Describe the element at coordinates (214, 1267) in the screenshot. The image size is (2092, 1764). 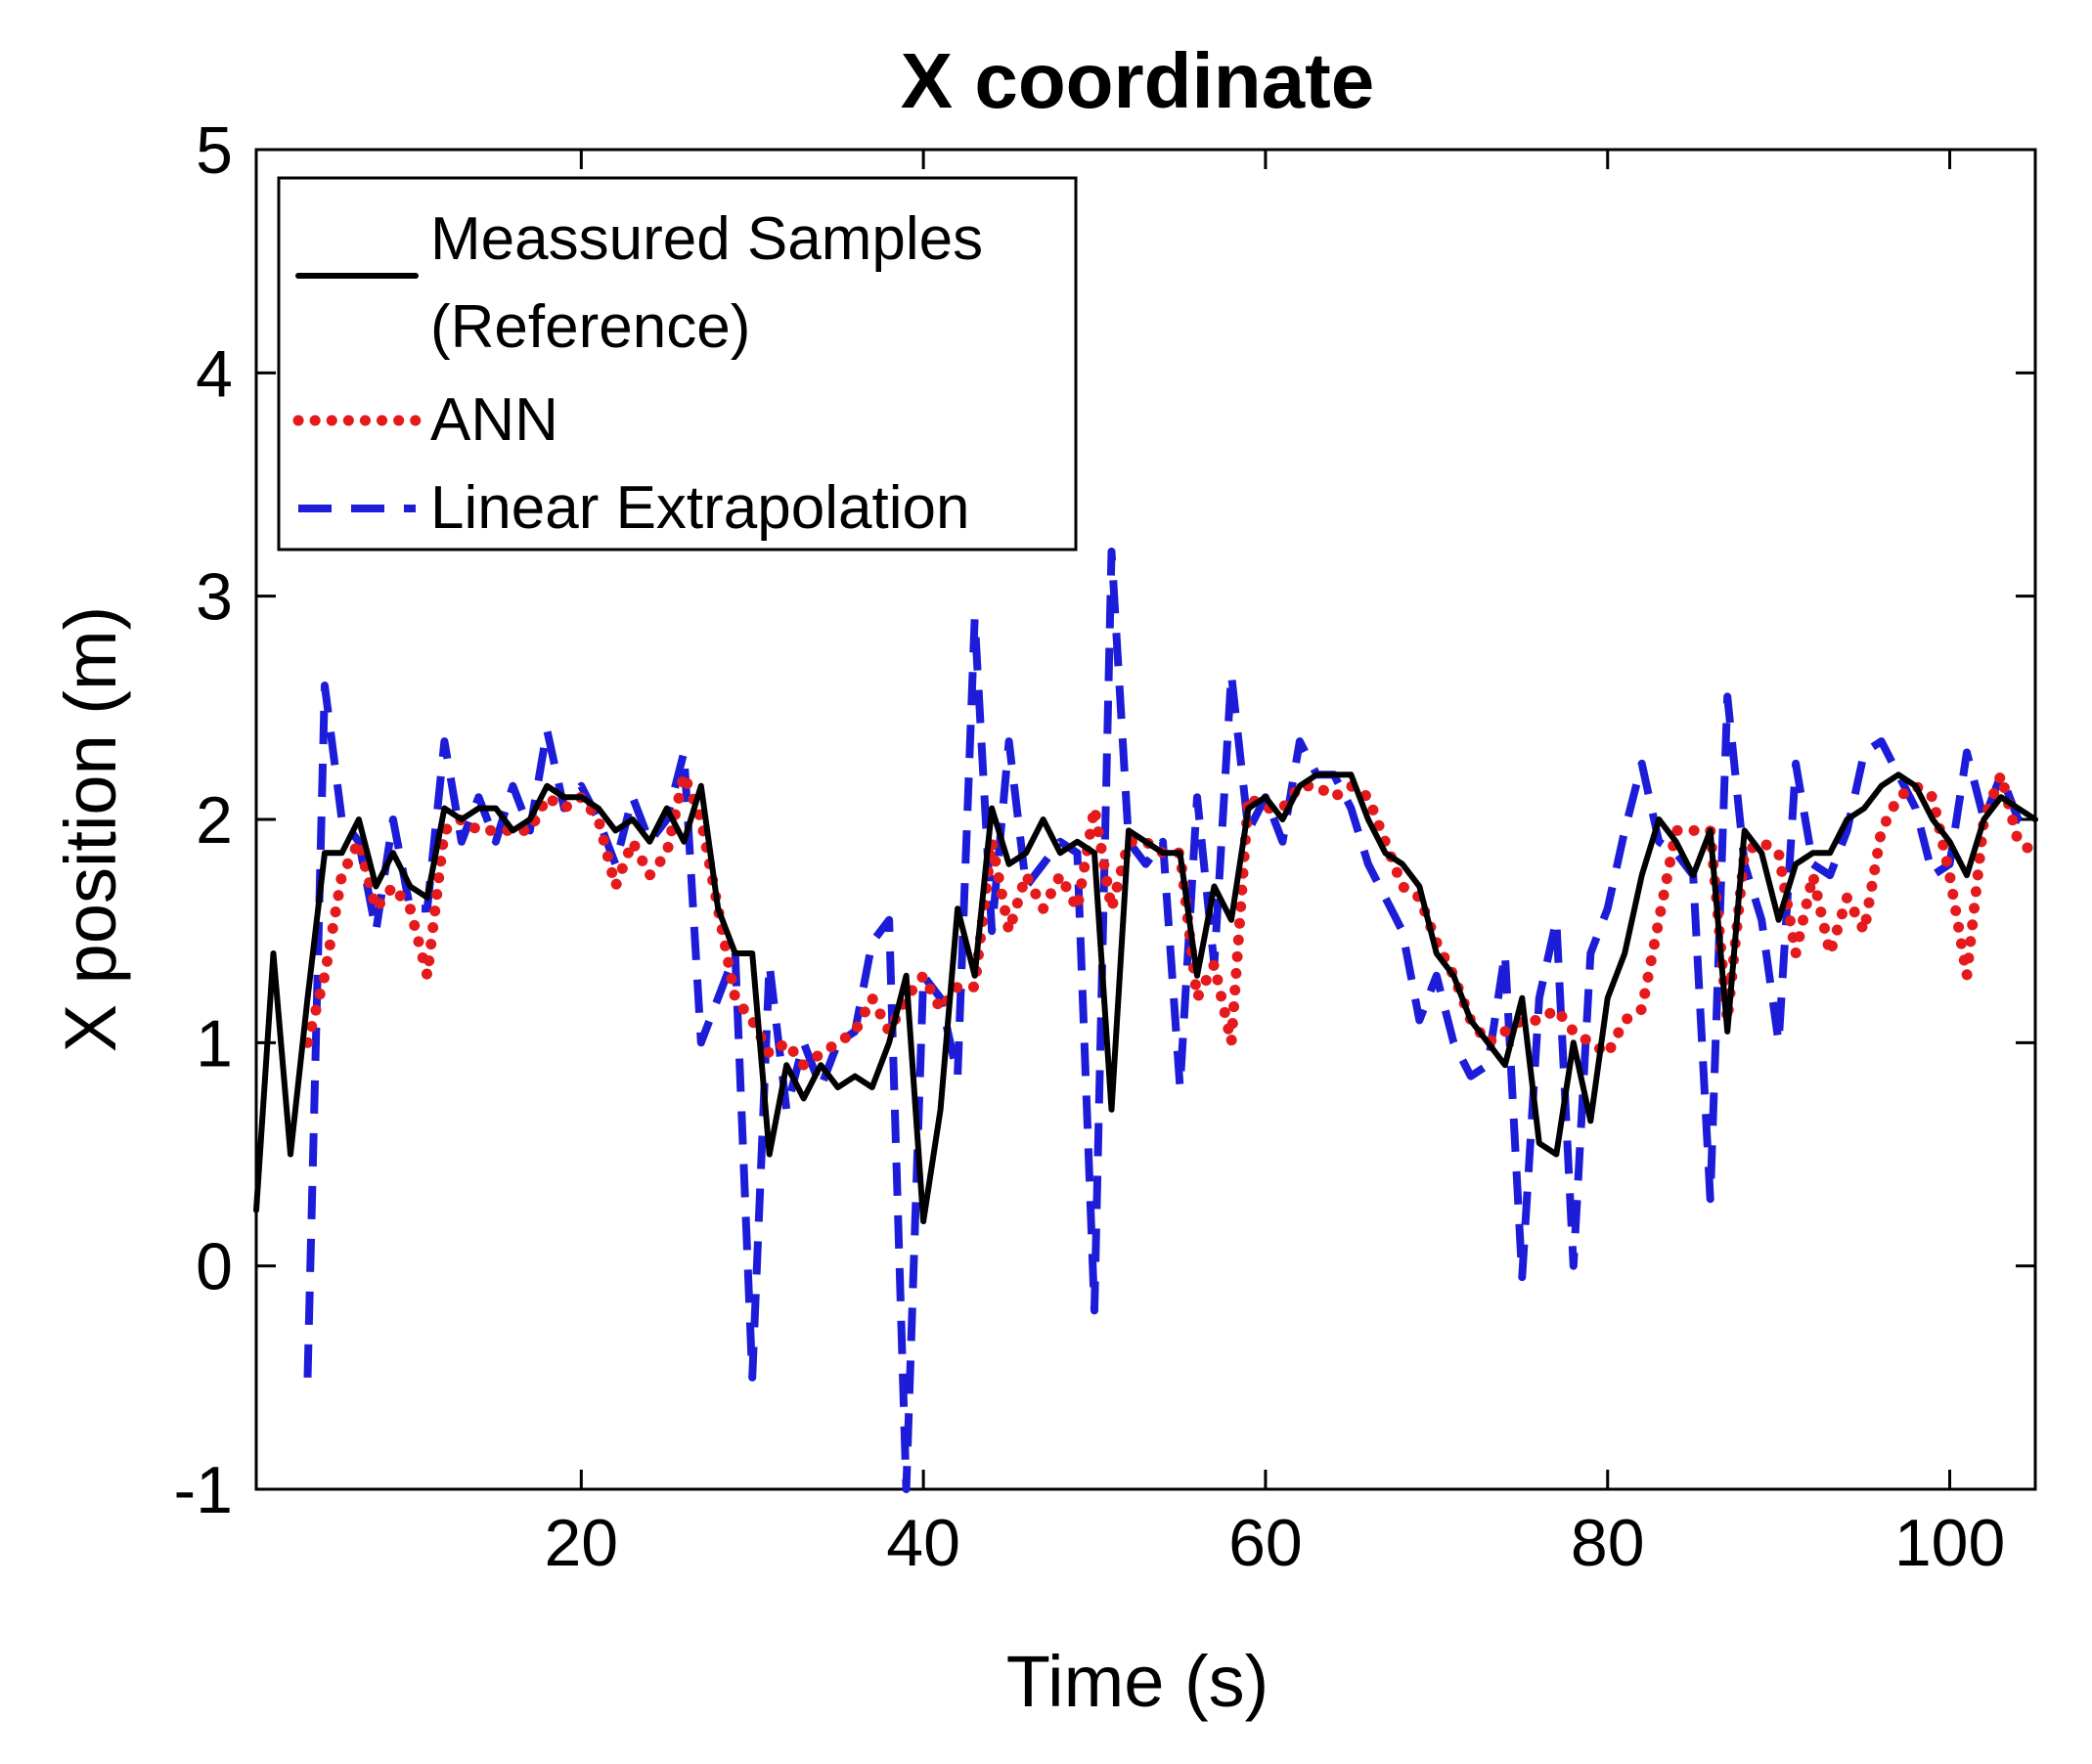
I see `y-tick-label: 0` at that location.